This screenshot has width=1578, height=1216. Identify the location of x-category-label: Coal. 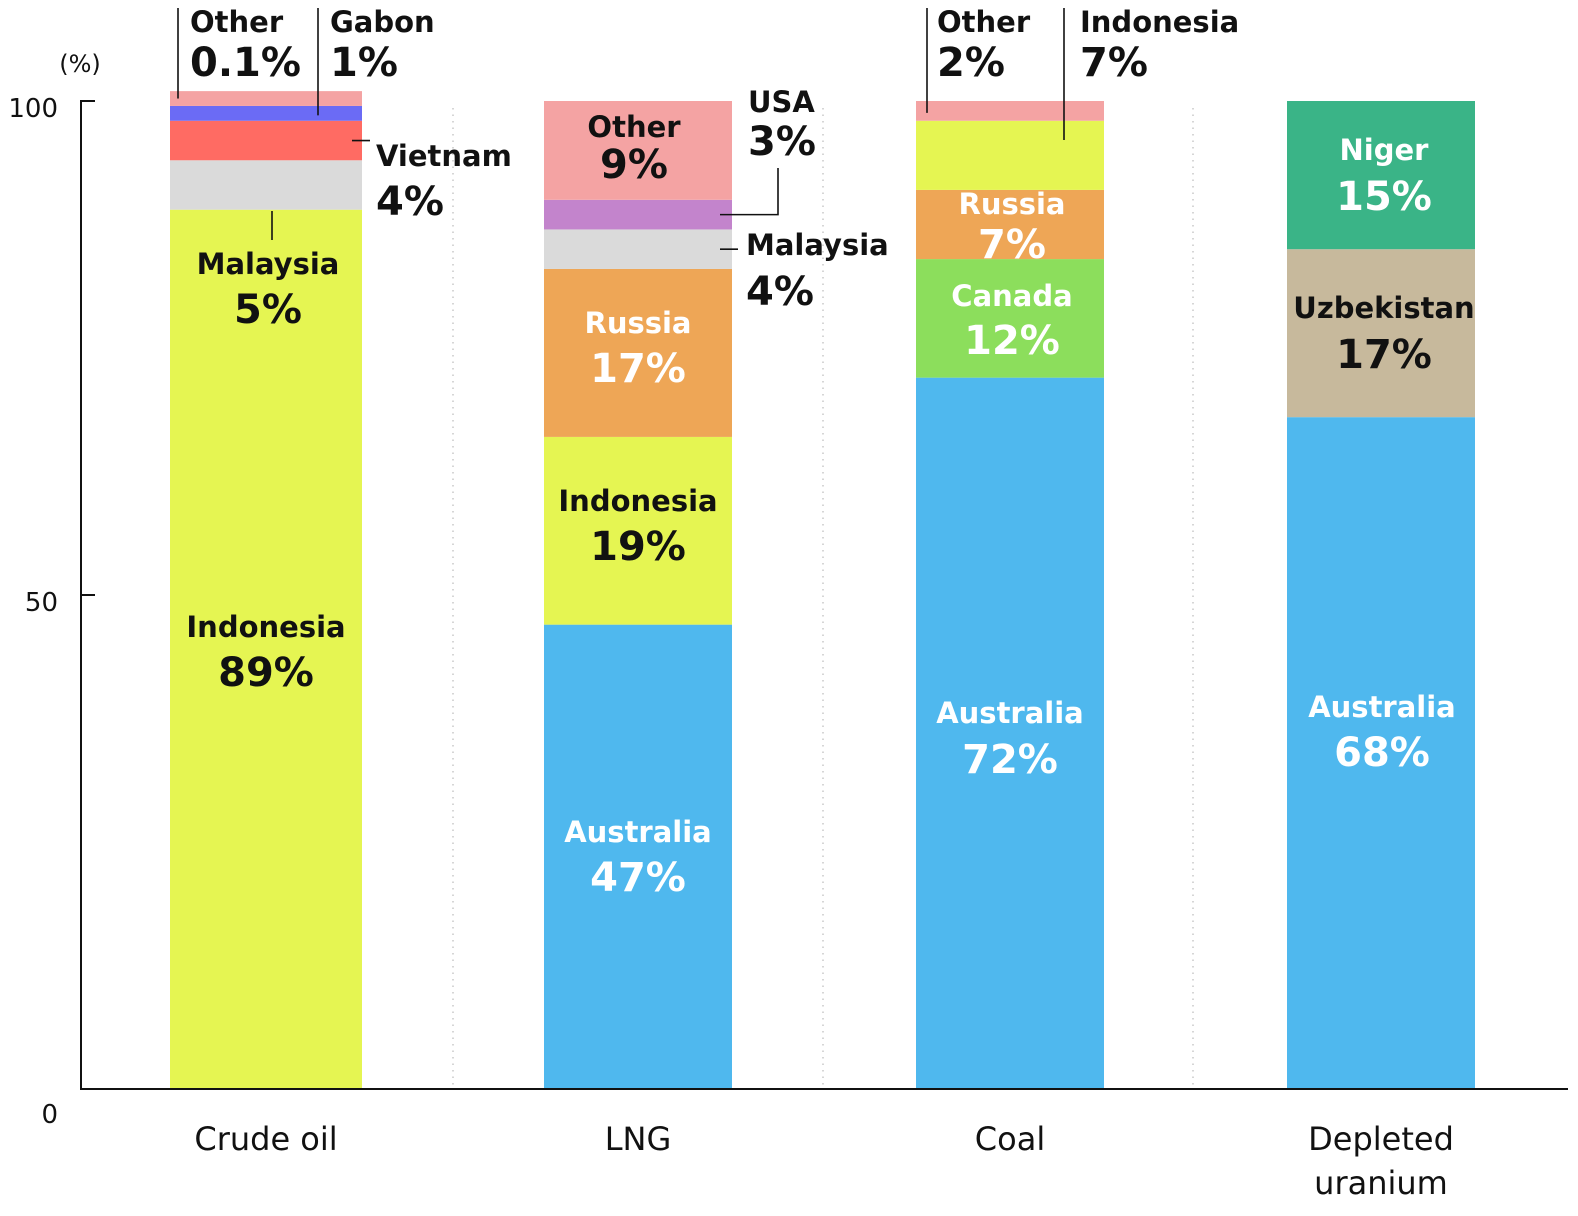
(1010, 1139).